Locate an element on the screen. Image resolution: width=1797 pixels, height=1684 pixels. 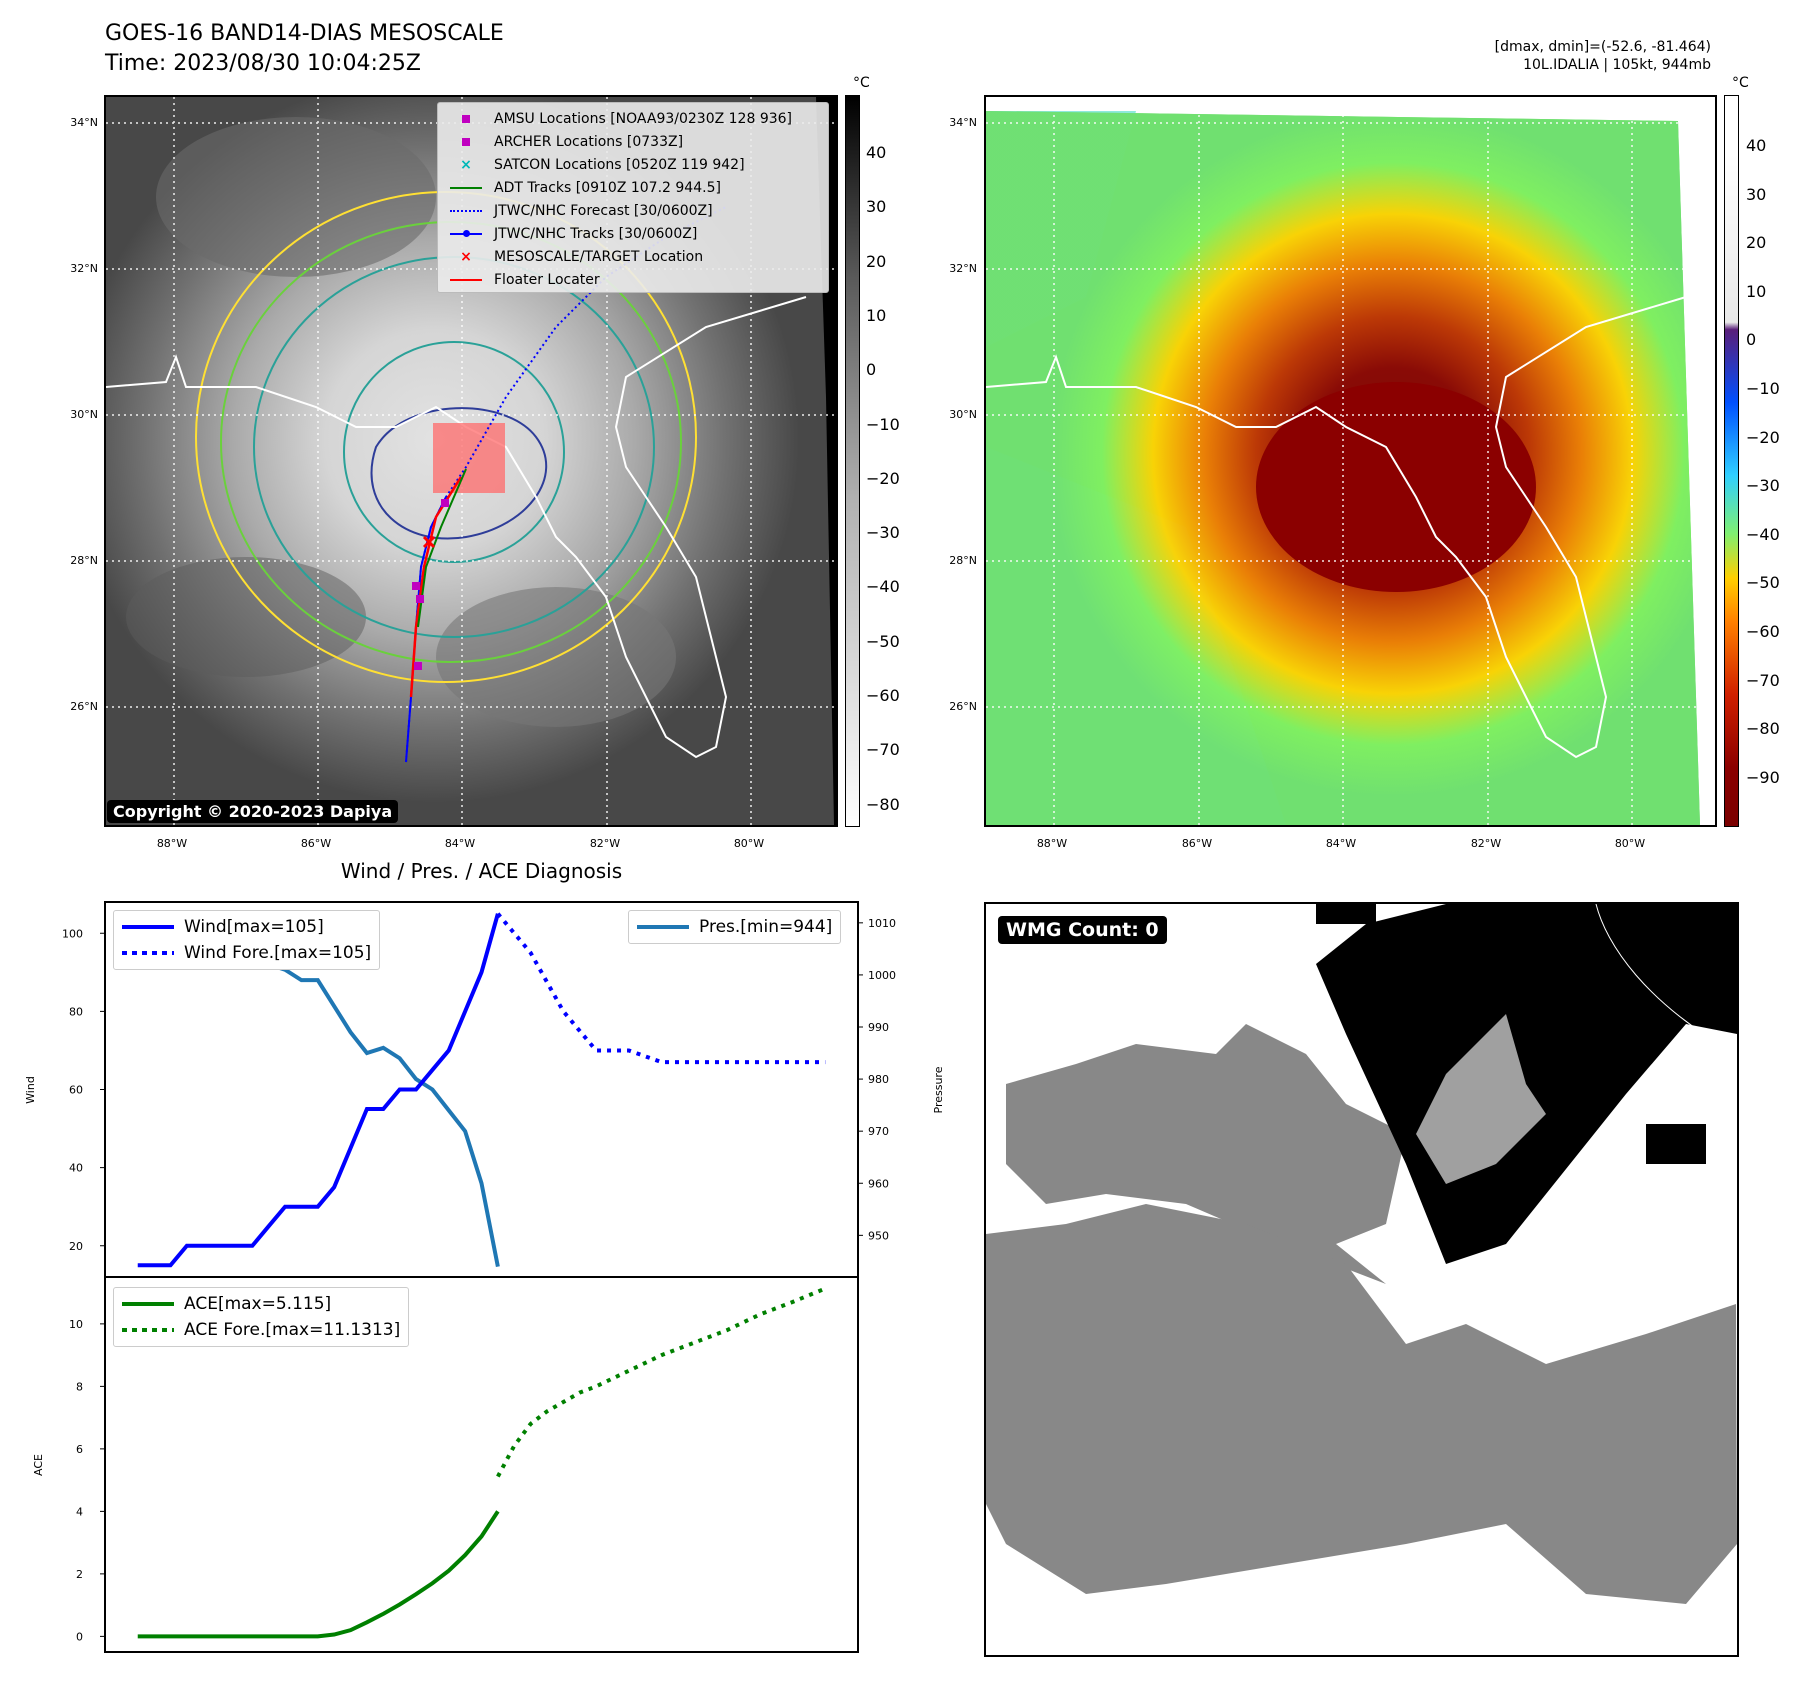
colorbar-tick-label: −70 is located at coordinates (883, 750).